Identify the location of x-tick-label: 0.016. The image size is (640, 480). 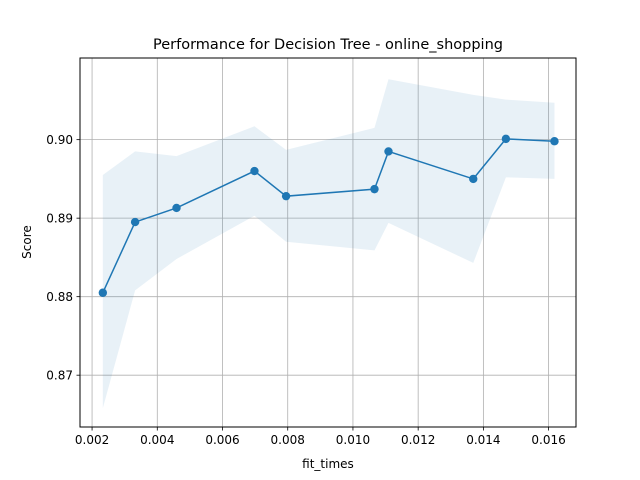
(548, 440).